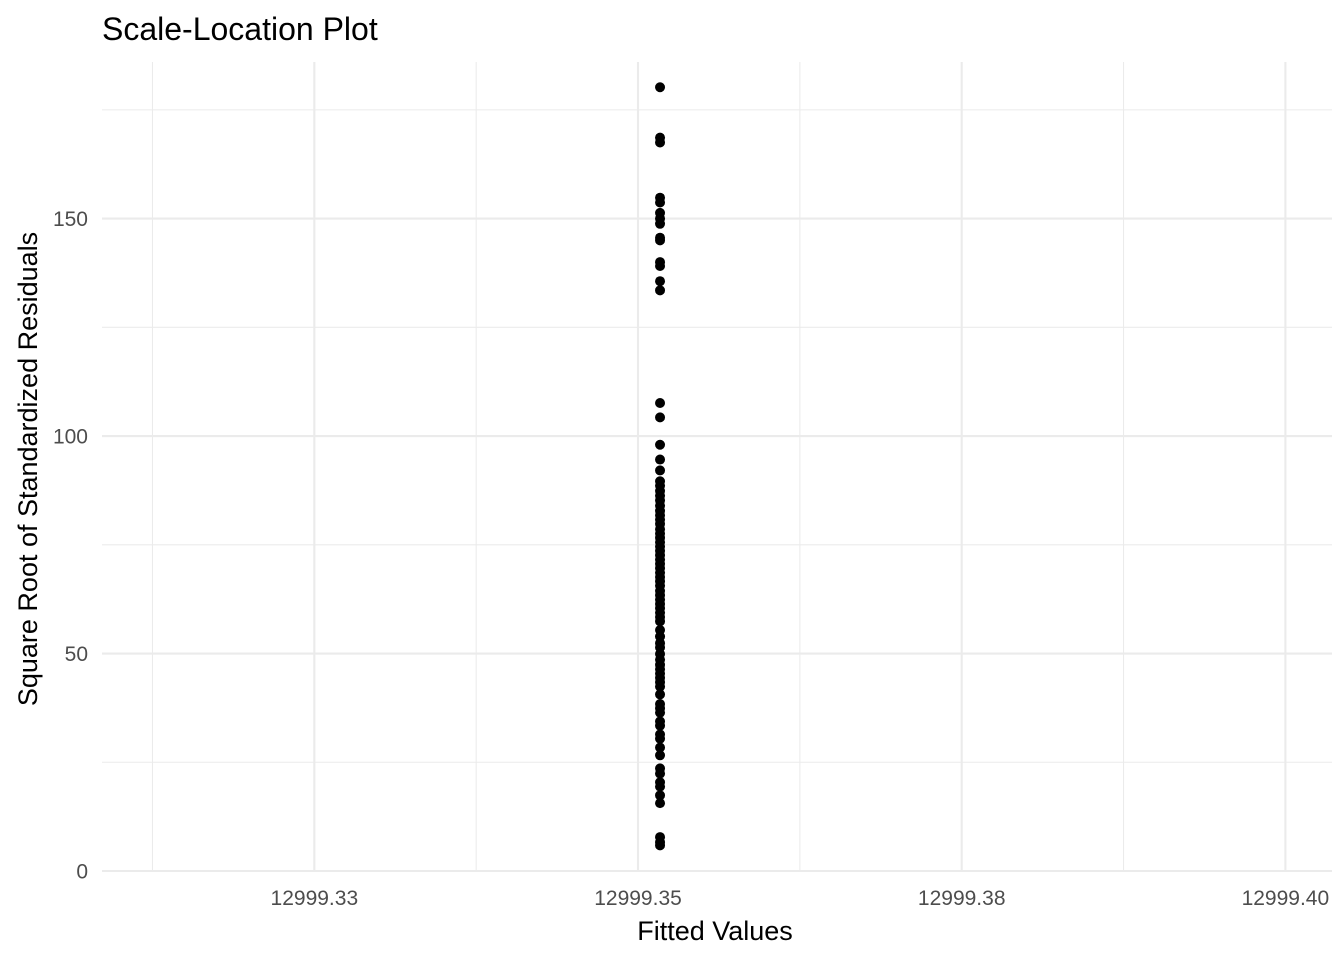 This screenshot has width=1344, height=965. What do you see at coordinates (70, 219) in the screenshot?
I see `y-tick-label: 150` at bounding box center [70, 219].